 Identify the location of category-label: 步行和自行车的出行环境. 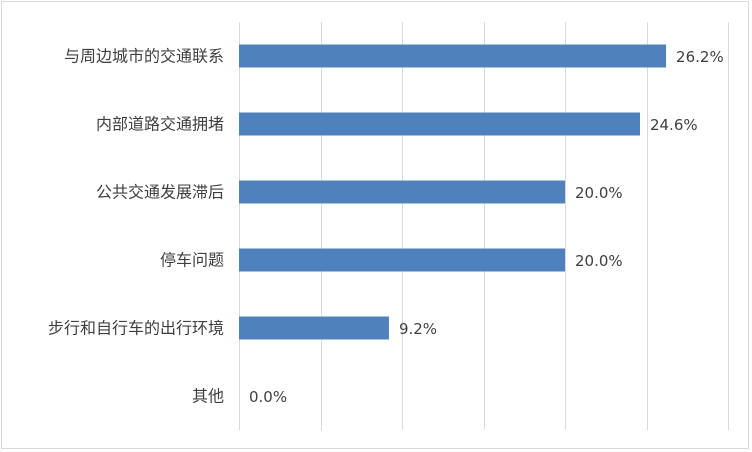
(136, 328).